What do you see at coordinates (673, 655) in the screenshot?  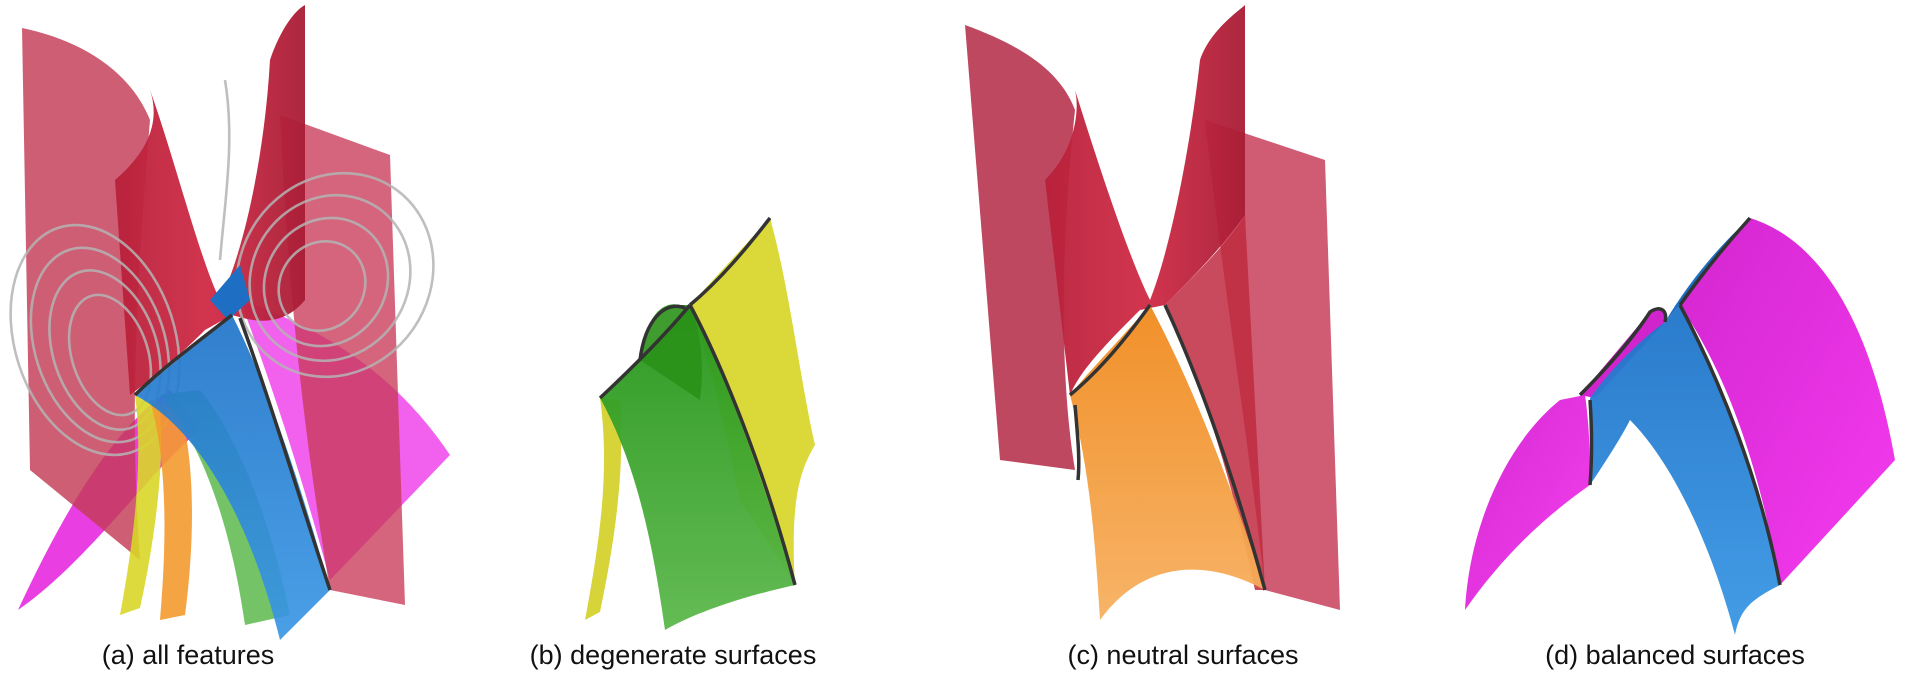 I see `caption-b: (b) degenerate surfaces` at bounding box center [673, 655].